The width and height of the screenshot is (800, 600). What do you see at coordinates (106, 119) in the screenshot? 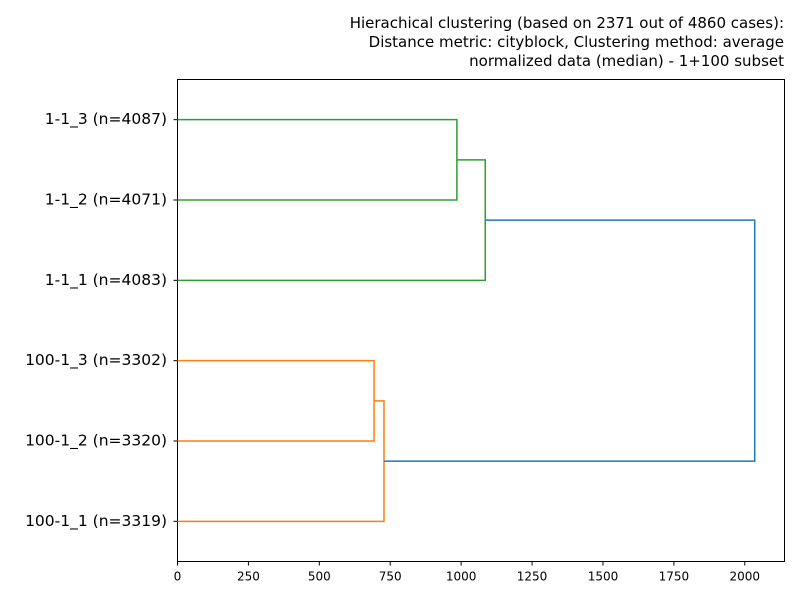
I see `leaf-label: 1-1_3 (n=4087)` at bounding box center [106, 119].